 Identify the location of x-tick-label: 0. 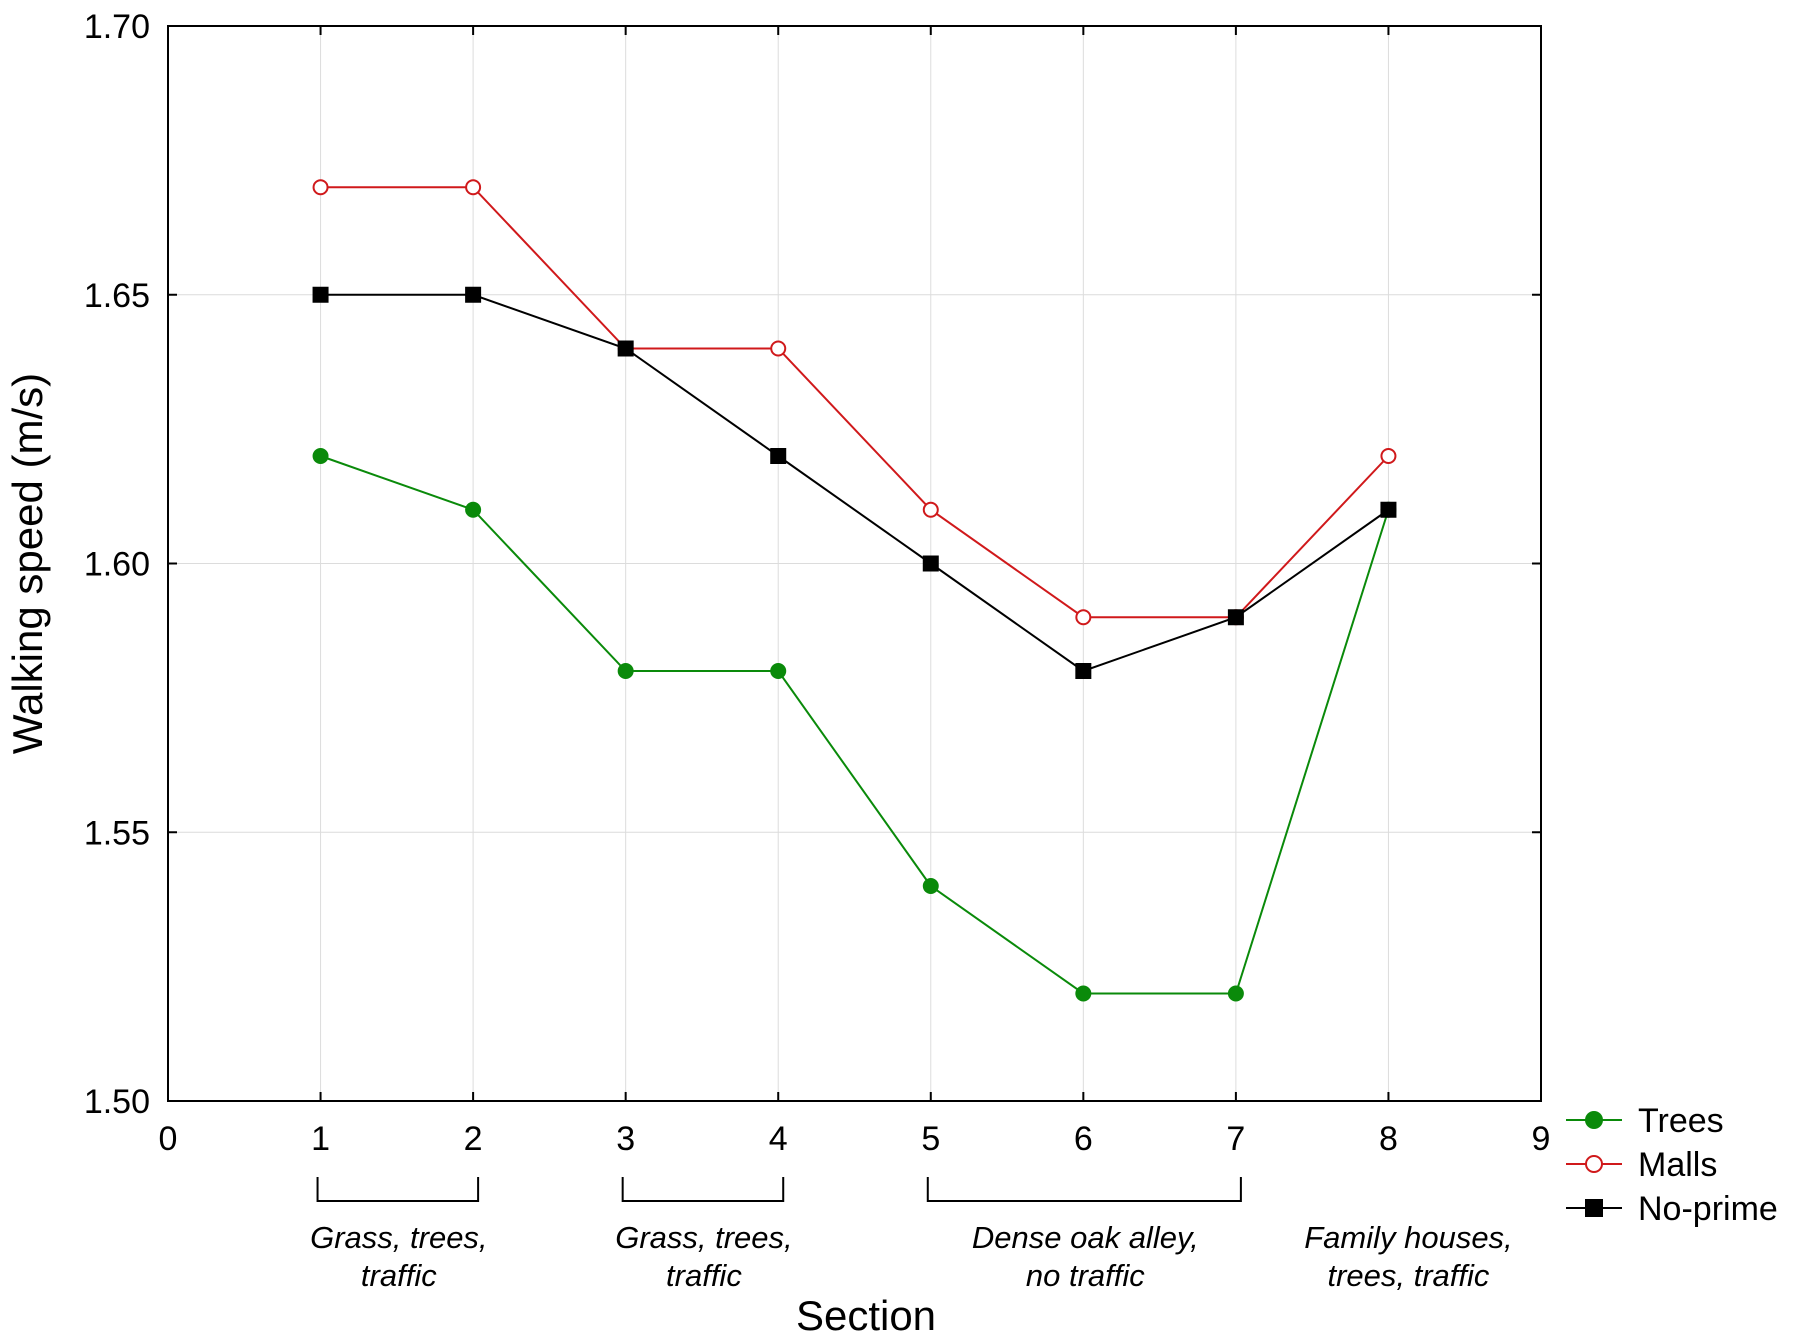
(168, 1139).